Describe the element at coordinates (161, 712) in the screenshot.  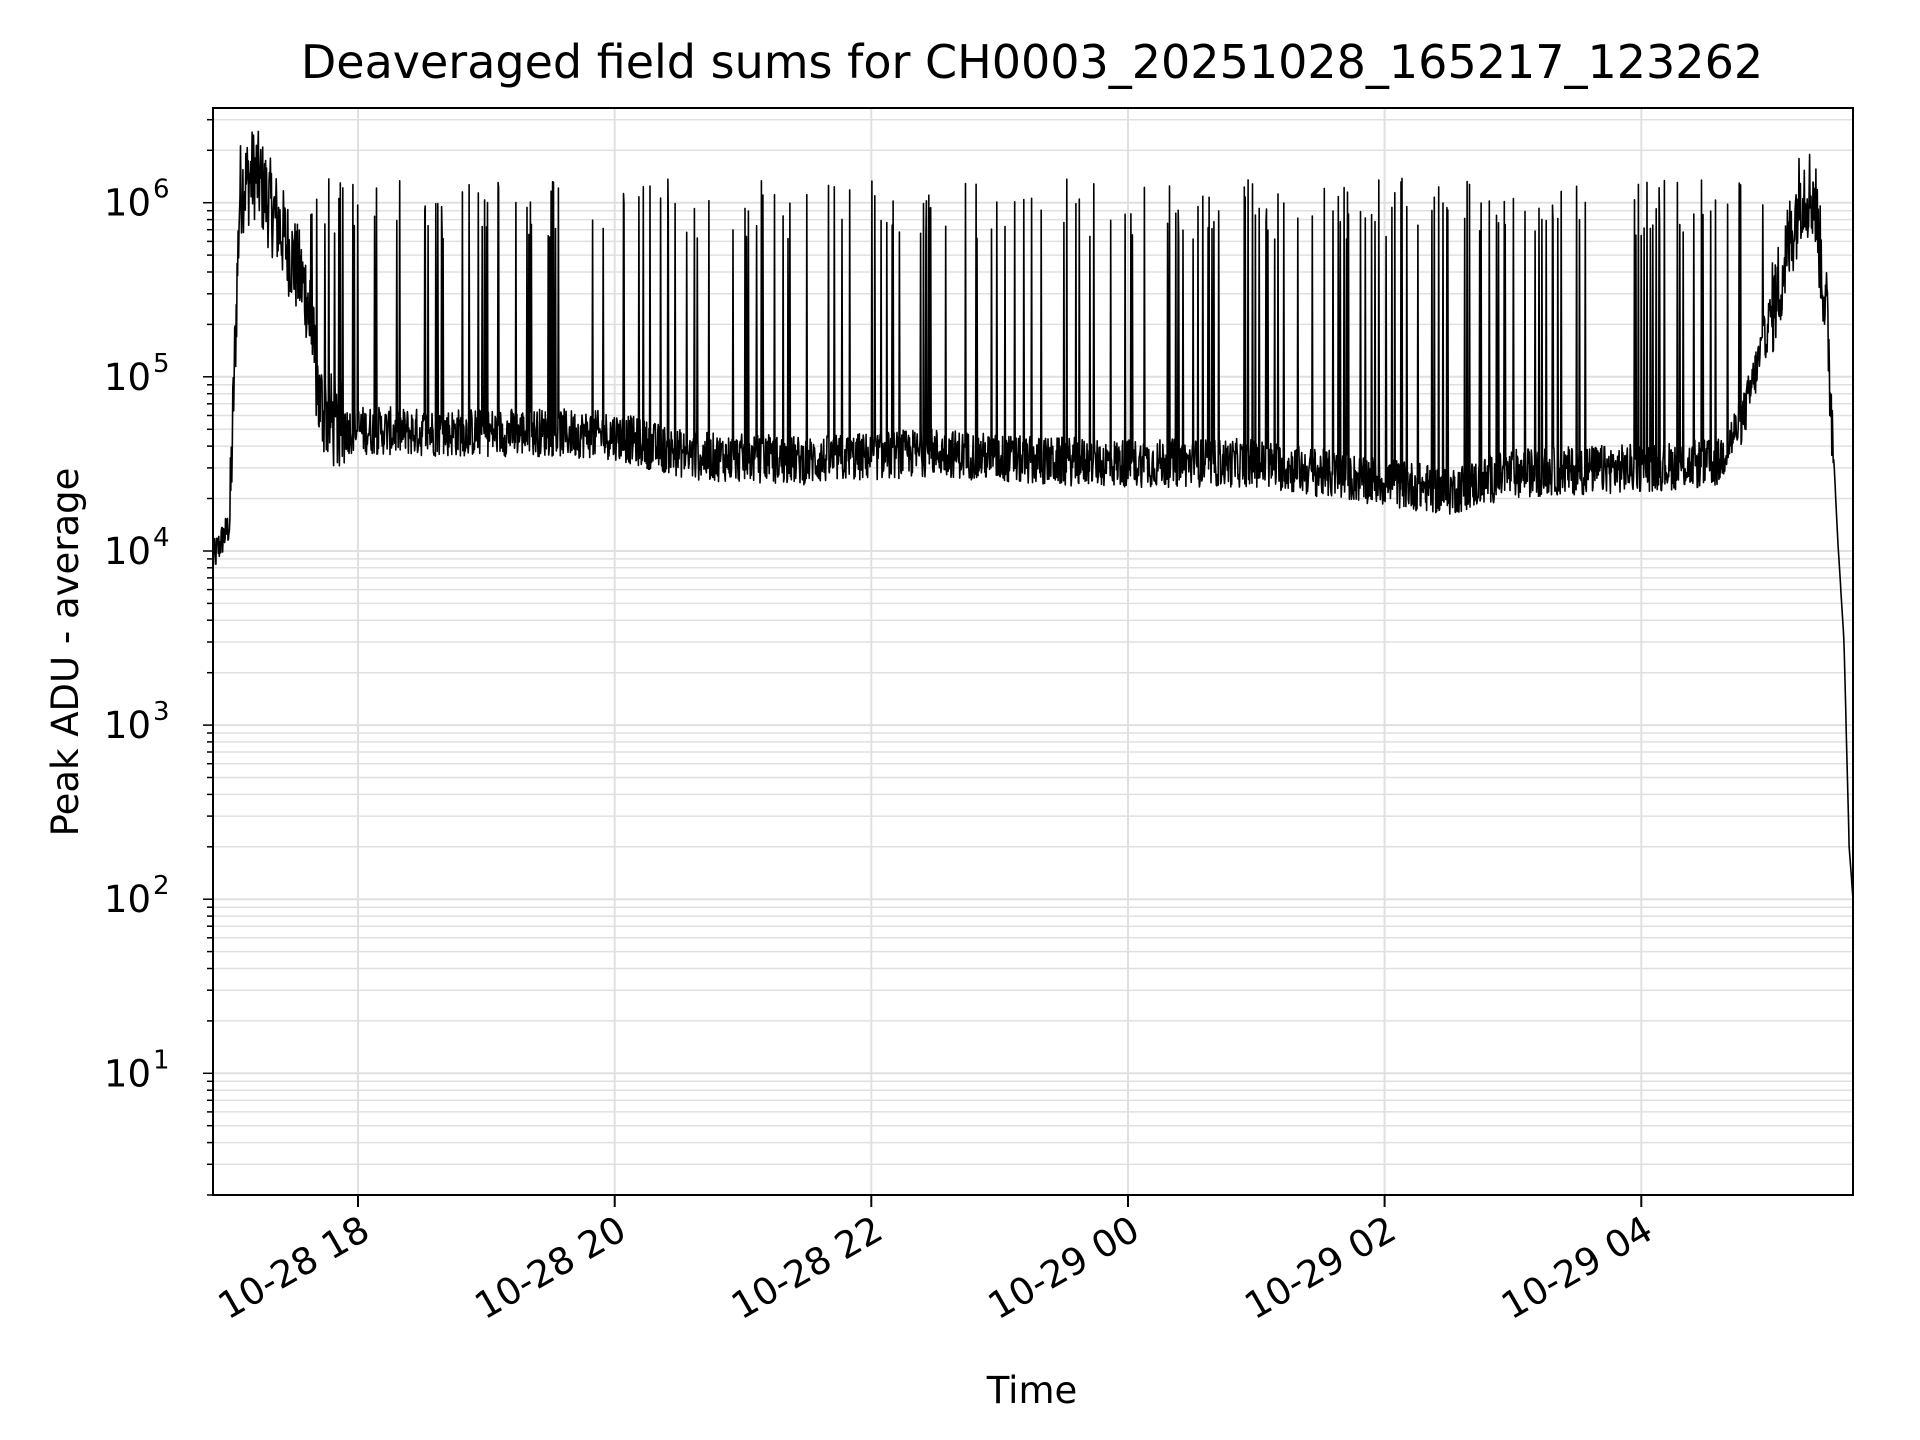
I see `y-tick-exponent: 3` at that location.